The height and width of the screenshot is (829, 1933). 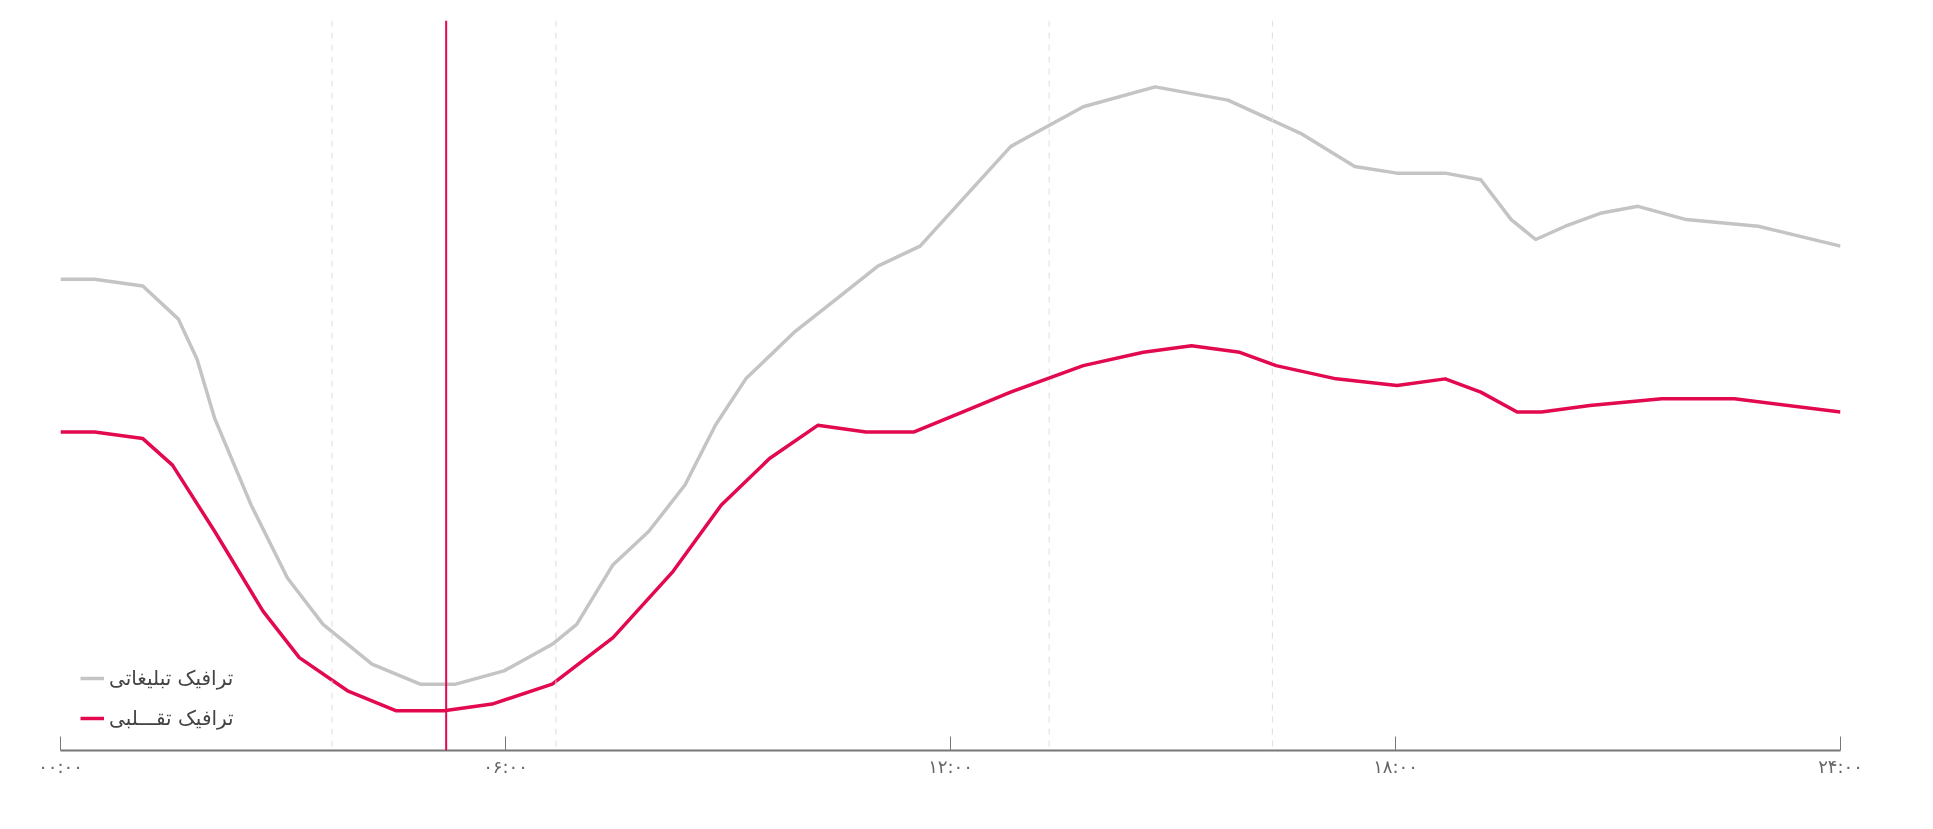 I want to click on x-tick-label: ۱۸:۰۰, so click(x=1395, y=766).